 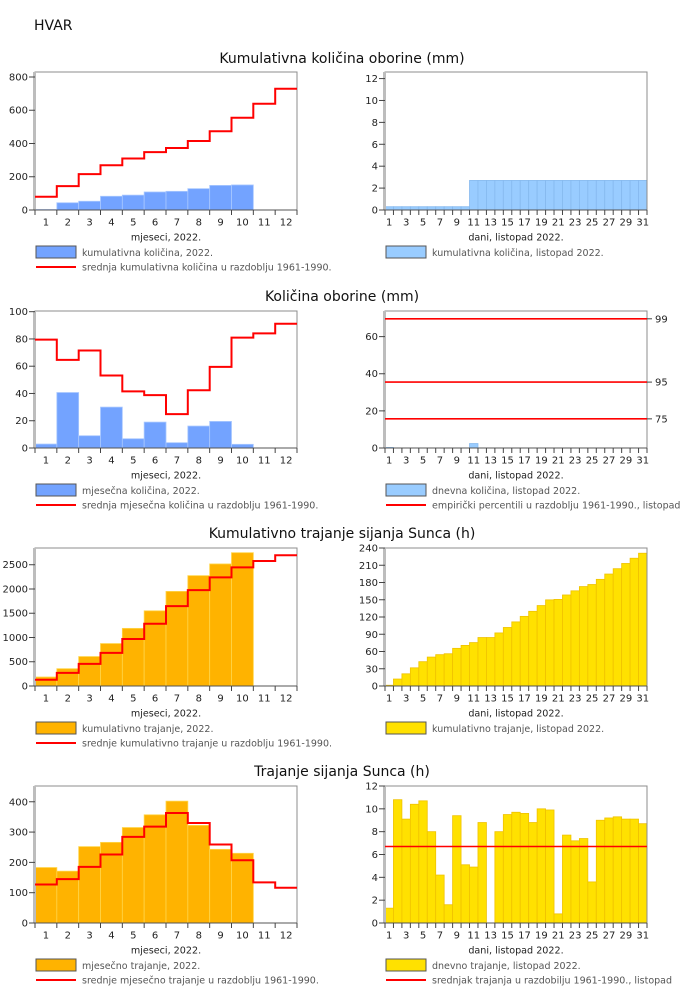 What do you see at coordinates (541, 223) in the screenshot?
I see `x-tick-label: 19` at bounding box center [541, 223].